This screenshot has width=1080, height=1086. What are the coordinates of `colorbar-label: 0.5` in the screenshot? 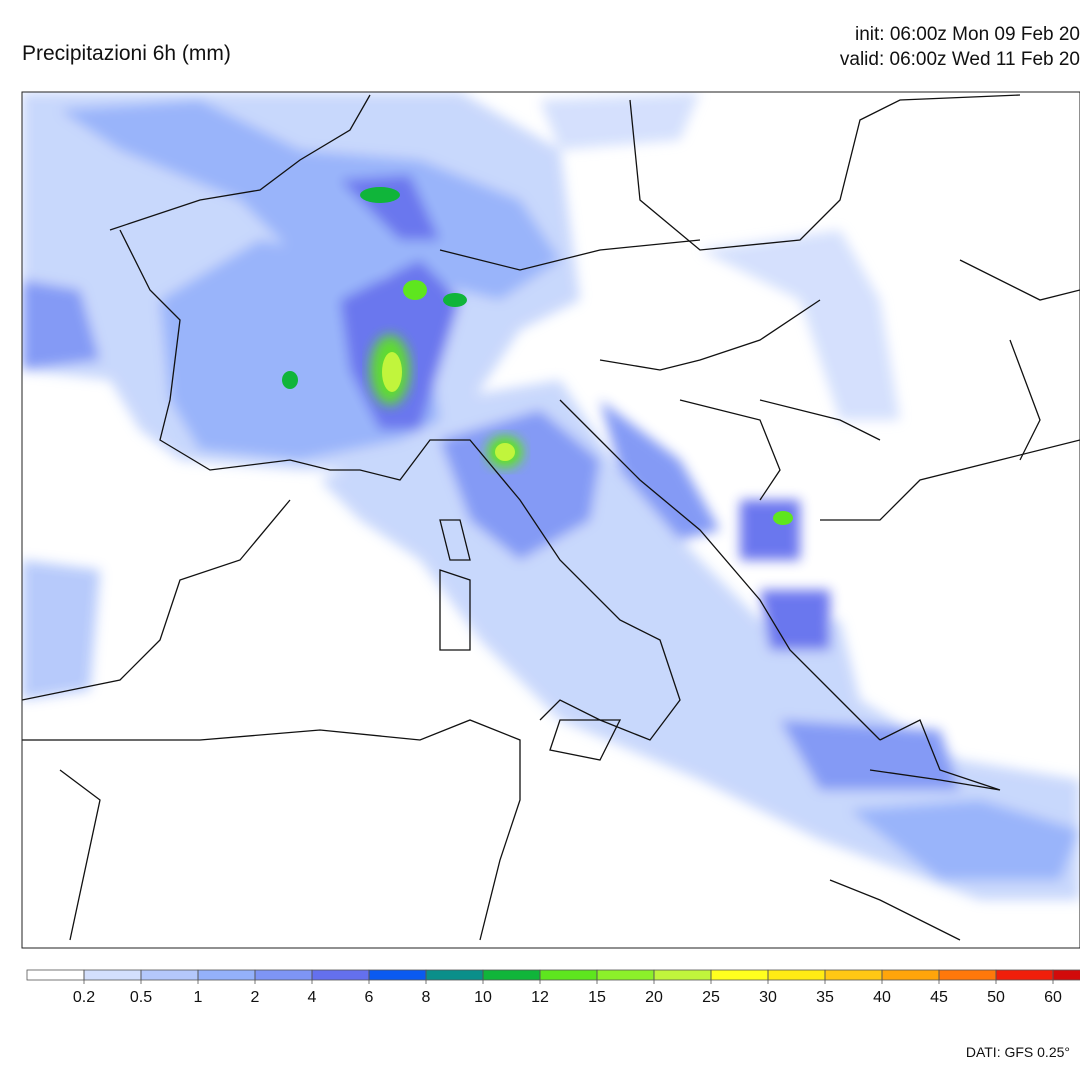 It's located at (141, 997).